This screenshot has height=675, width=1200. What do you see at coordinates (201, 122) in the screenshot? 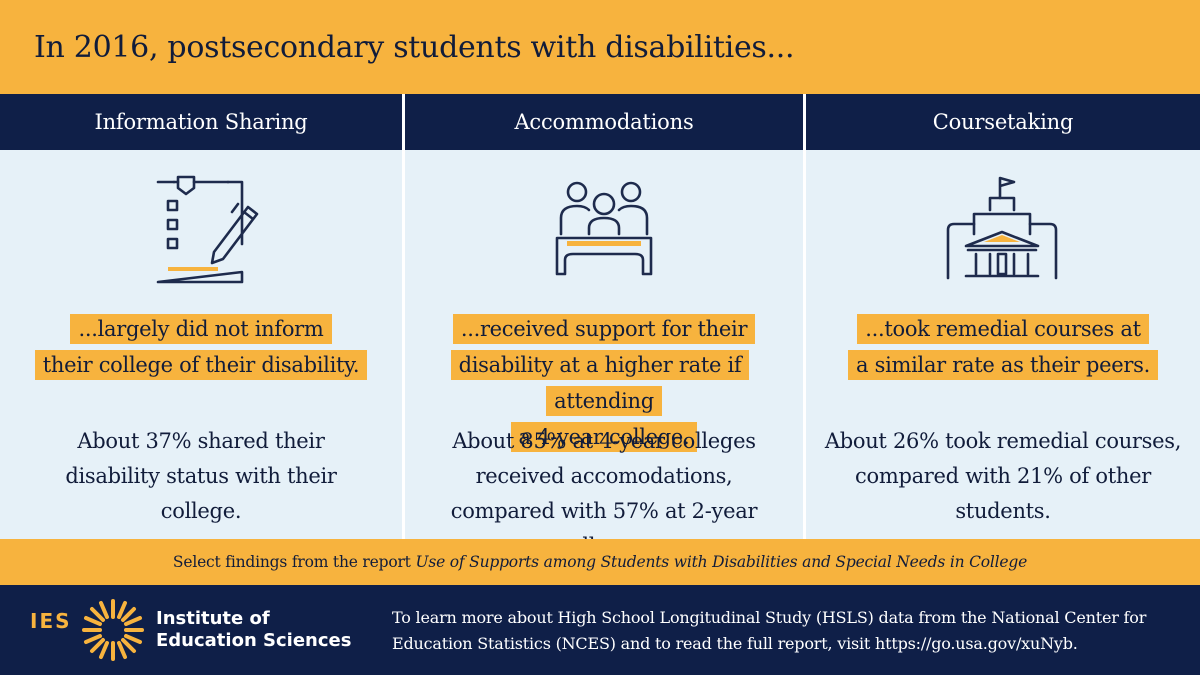
I see `panel-heading: Information Sharing` at bounding box center [201, 122].